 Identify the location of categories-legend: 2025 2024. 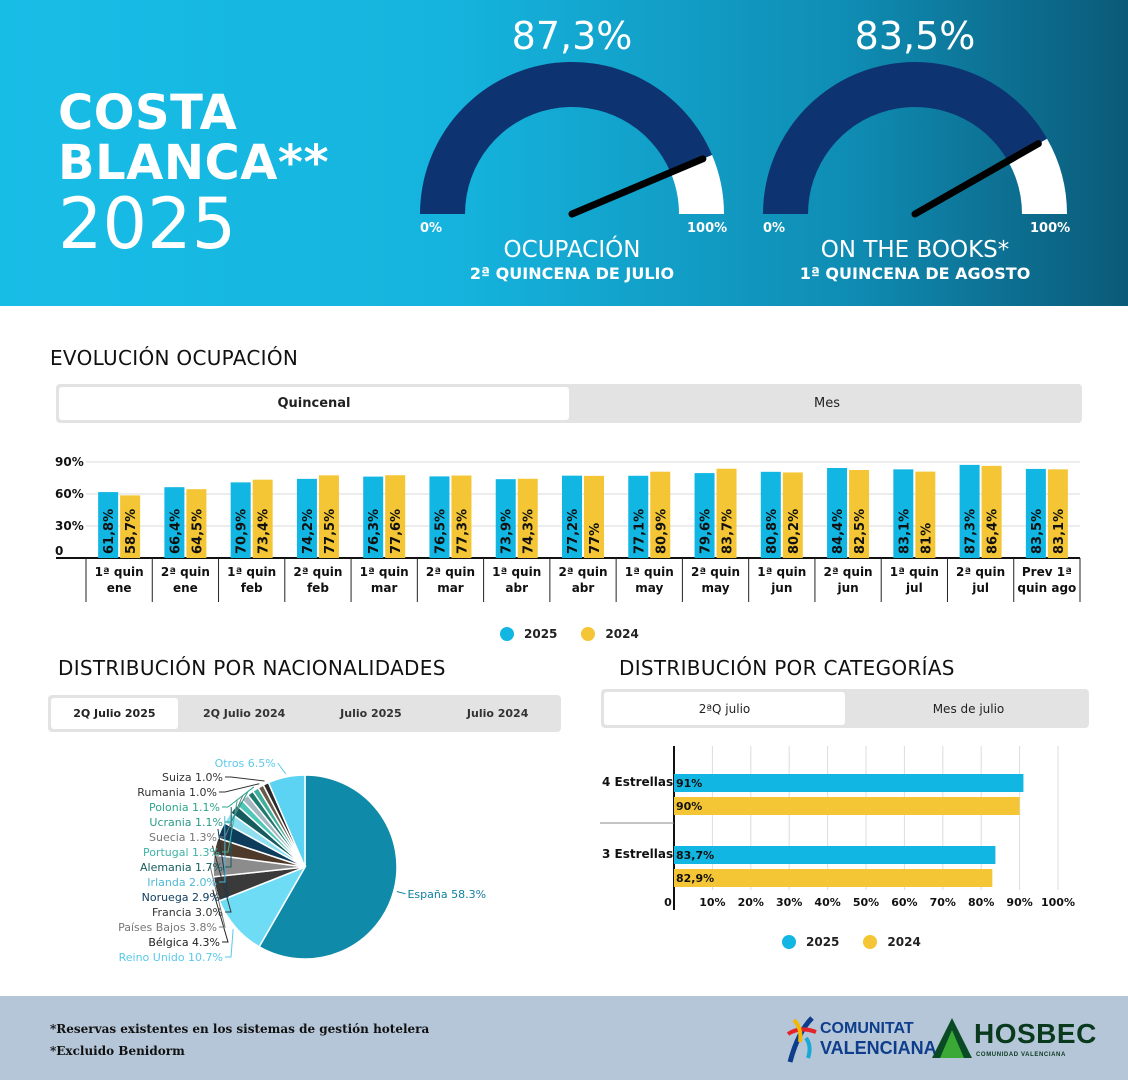
(858, 942).